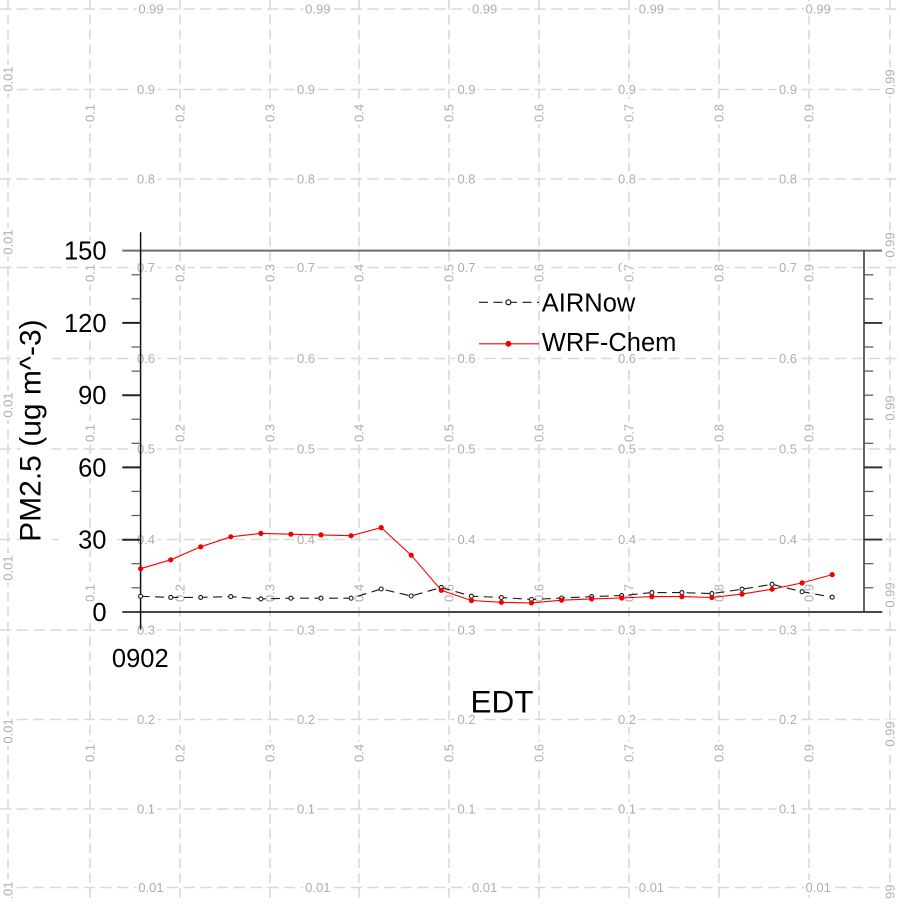 The width and height of the screenshot is (900, 905). I want to click on svg-text: 90, so click(92, 396).